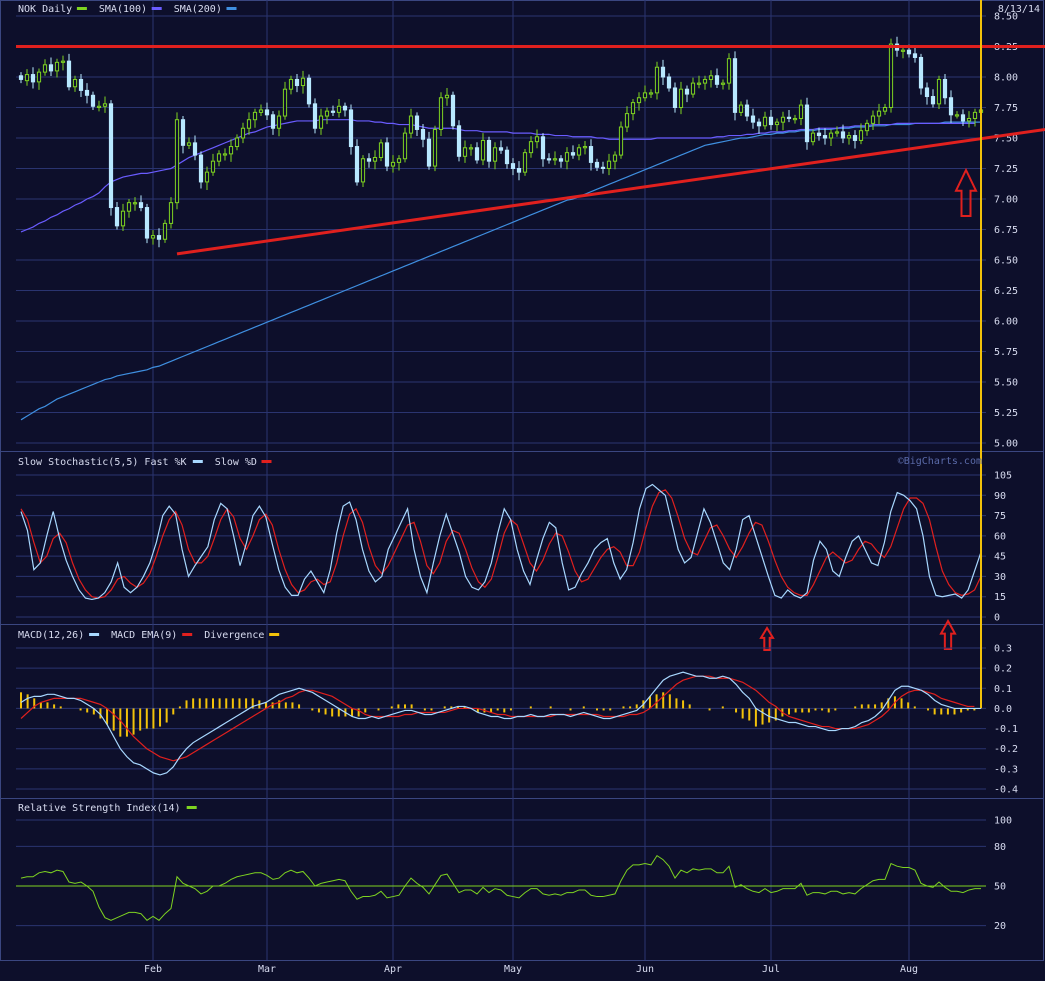 This screenshot has width=1045, height=981. Describe the element at coordinates (1000, 516) in the screenshot. I see `stoch-tick-label: 75` at that location.